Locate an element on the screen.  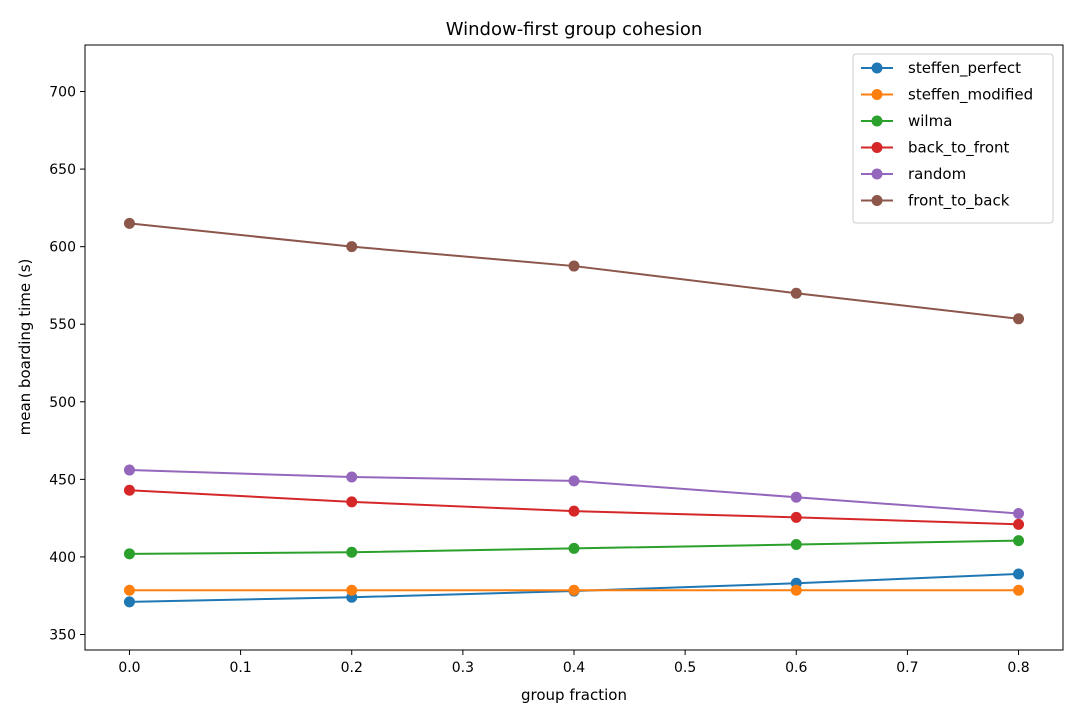
y-tick-label: 400 is located at coordinates (62, 558).